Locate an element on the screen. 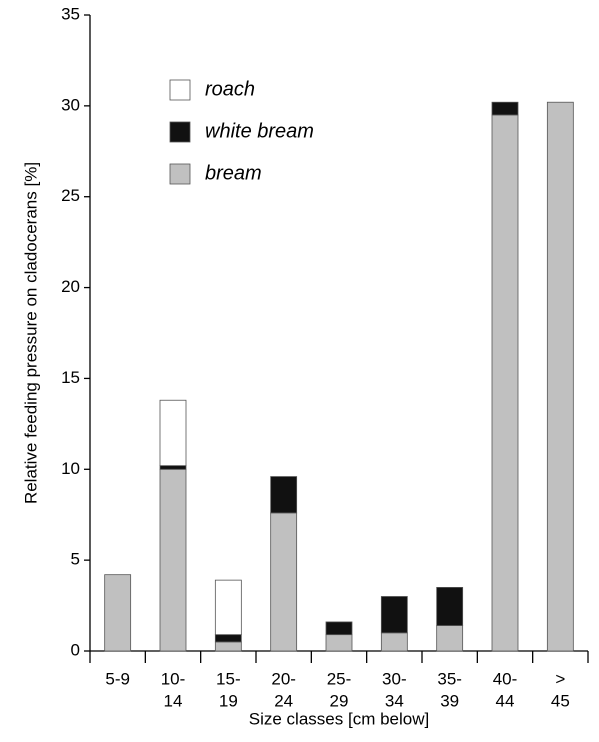  y-tick-label: 0 is located at coordinates (75, 649).